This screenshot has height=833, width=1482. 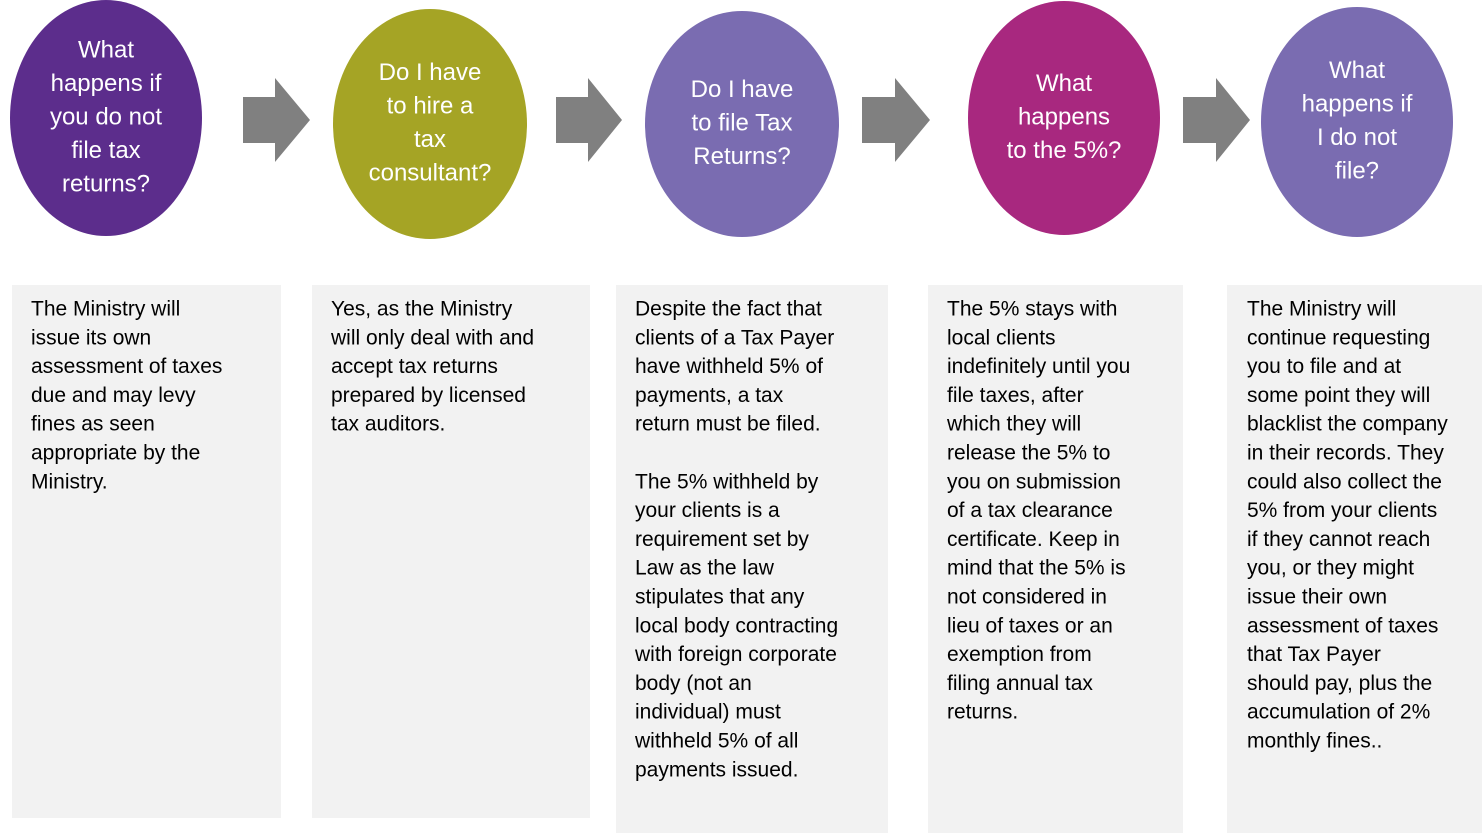 What do you see at coordinates (1317, 597) in the screenshot?
I see `answer-line: issue their own` at bounding box center [1317, 597].